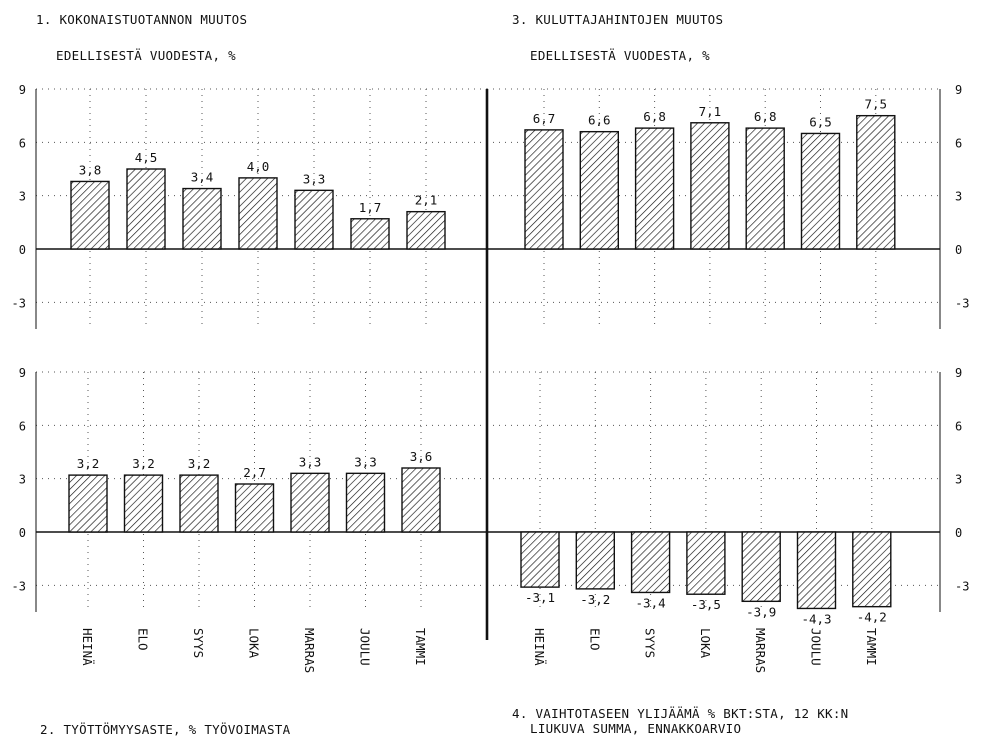 This screenshot has height=743, width=983. I want to click on bar-value-label: 2,7, so click(254, 472).